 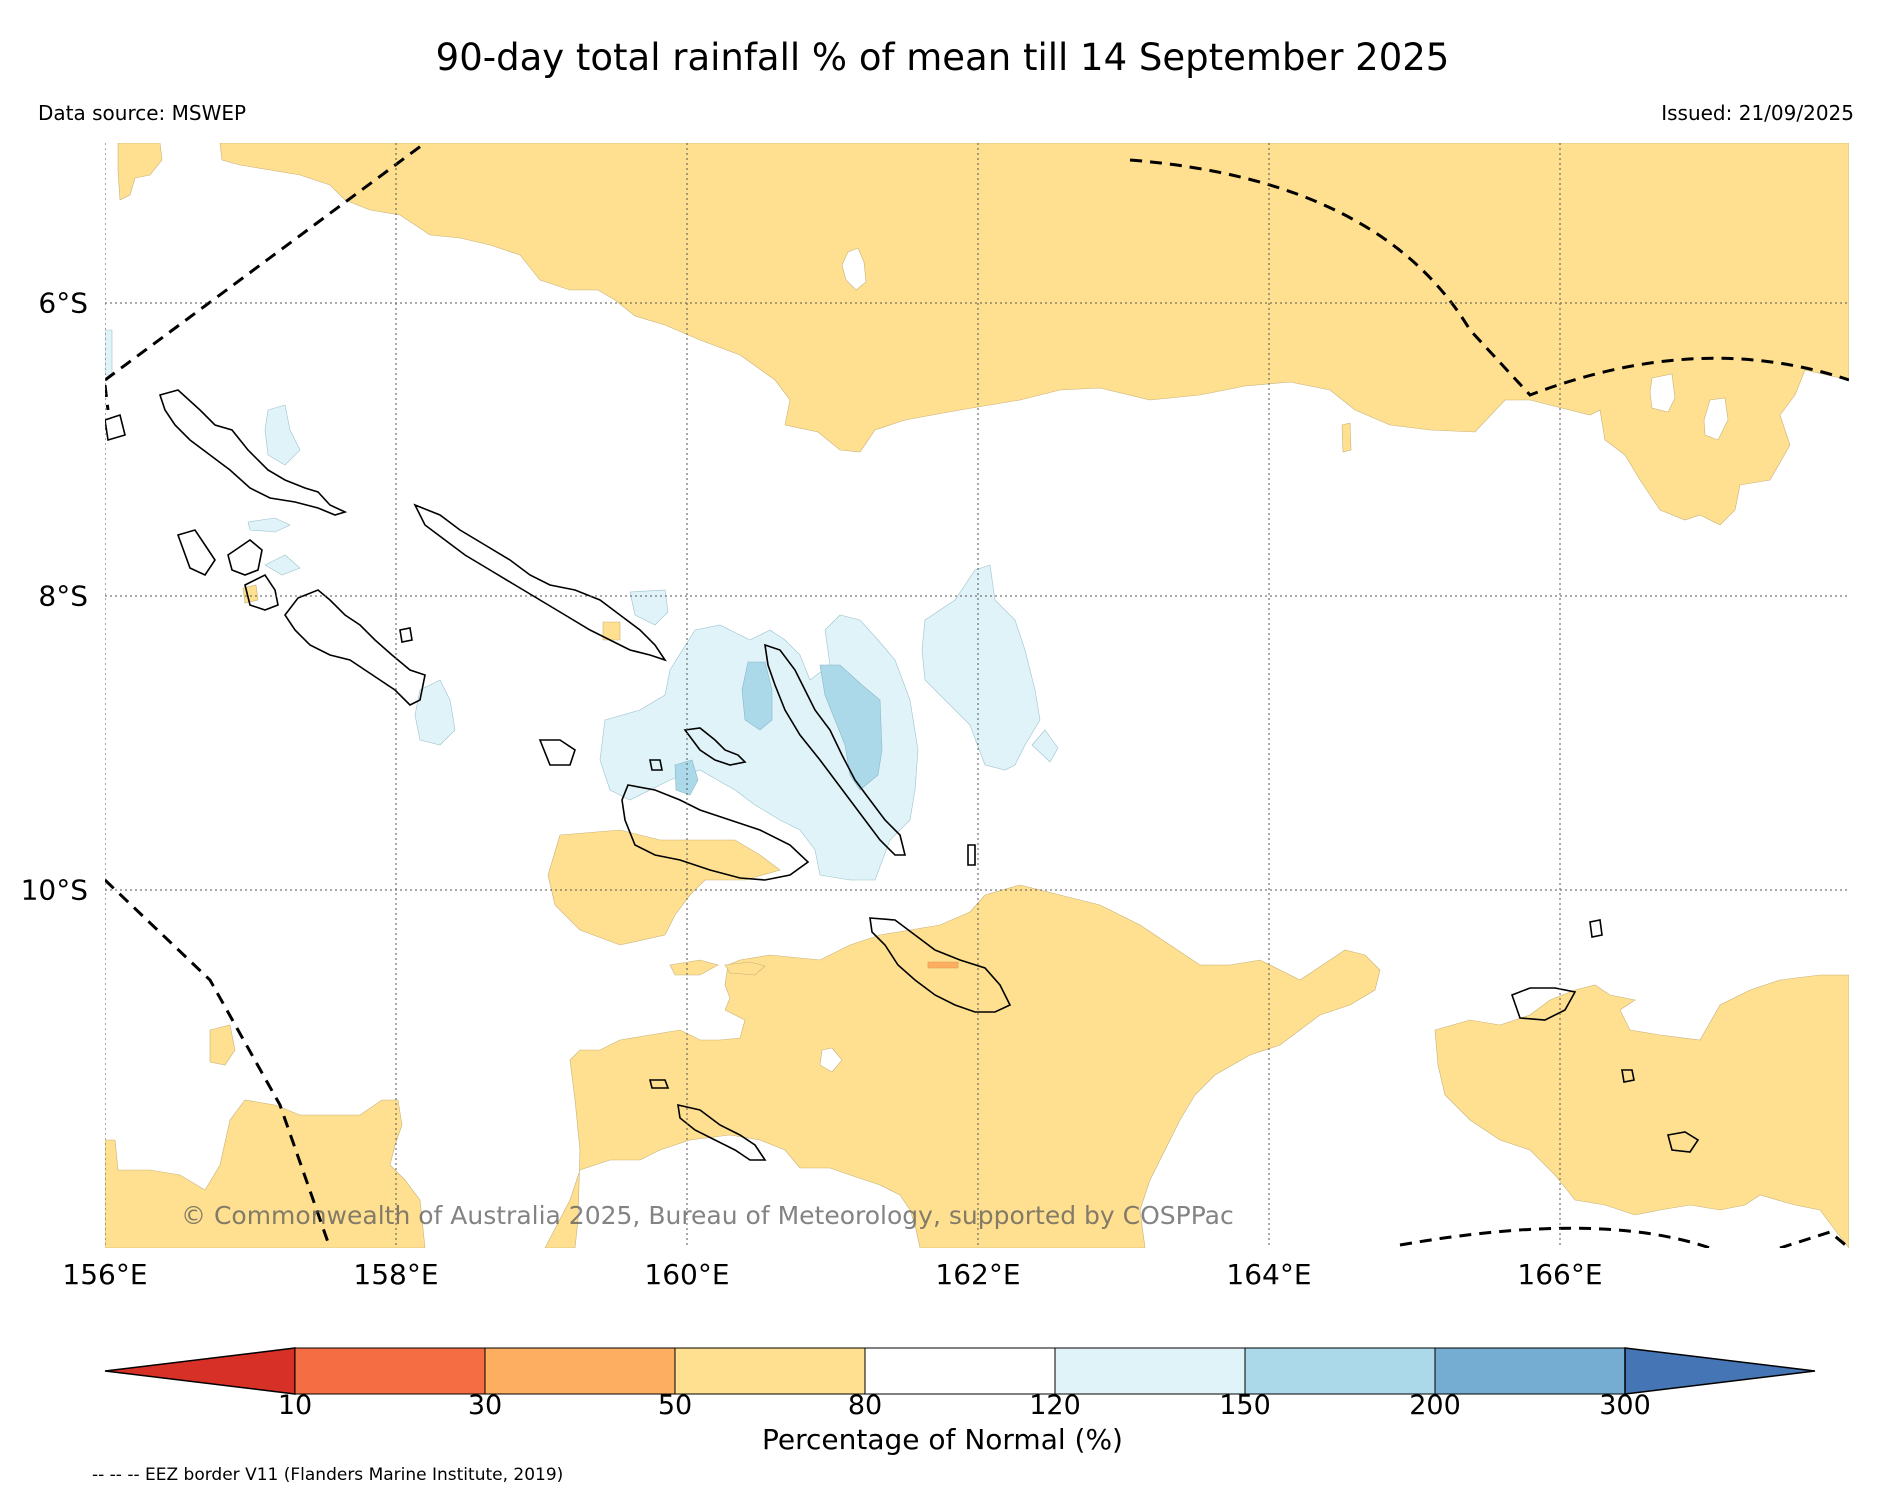 What do you see at coordinates (722, 1132) in the screenshot?
I see `island-rennell-south` at bounding box center [722, 1132].